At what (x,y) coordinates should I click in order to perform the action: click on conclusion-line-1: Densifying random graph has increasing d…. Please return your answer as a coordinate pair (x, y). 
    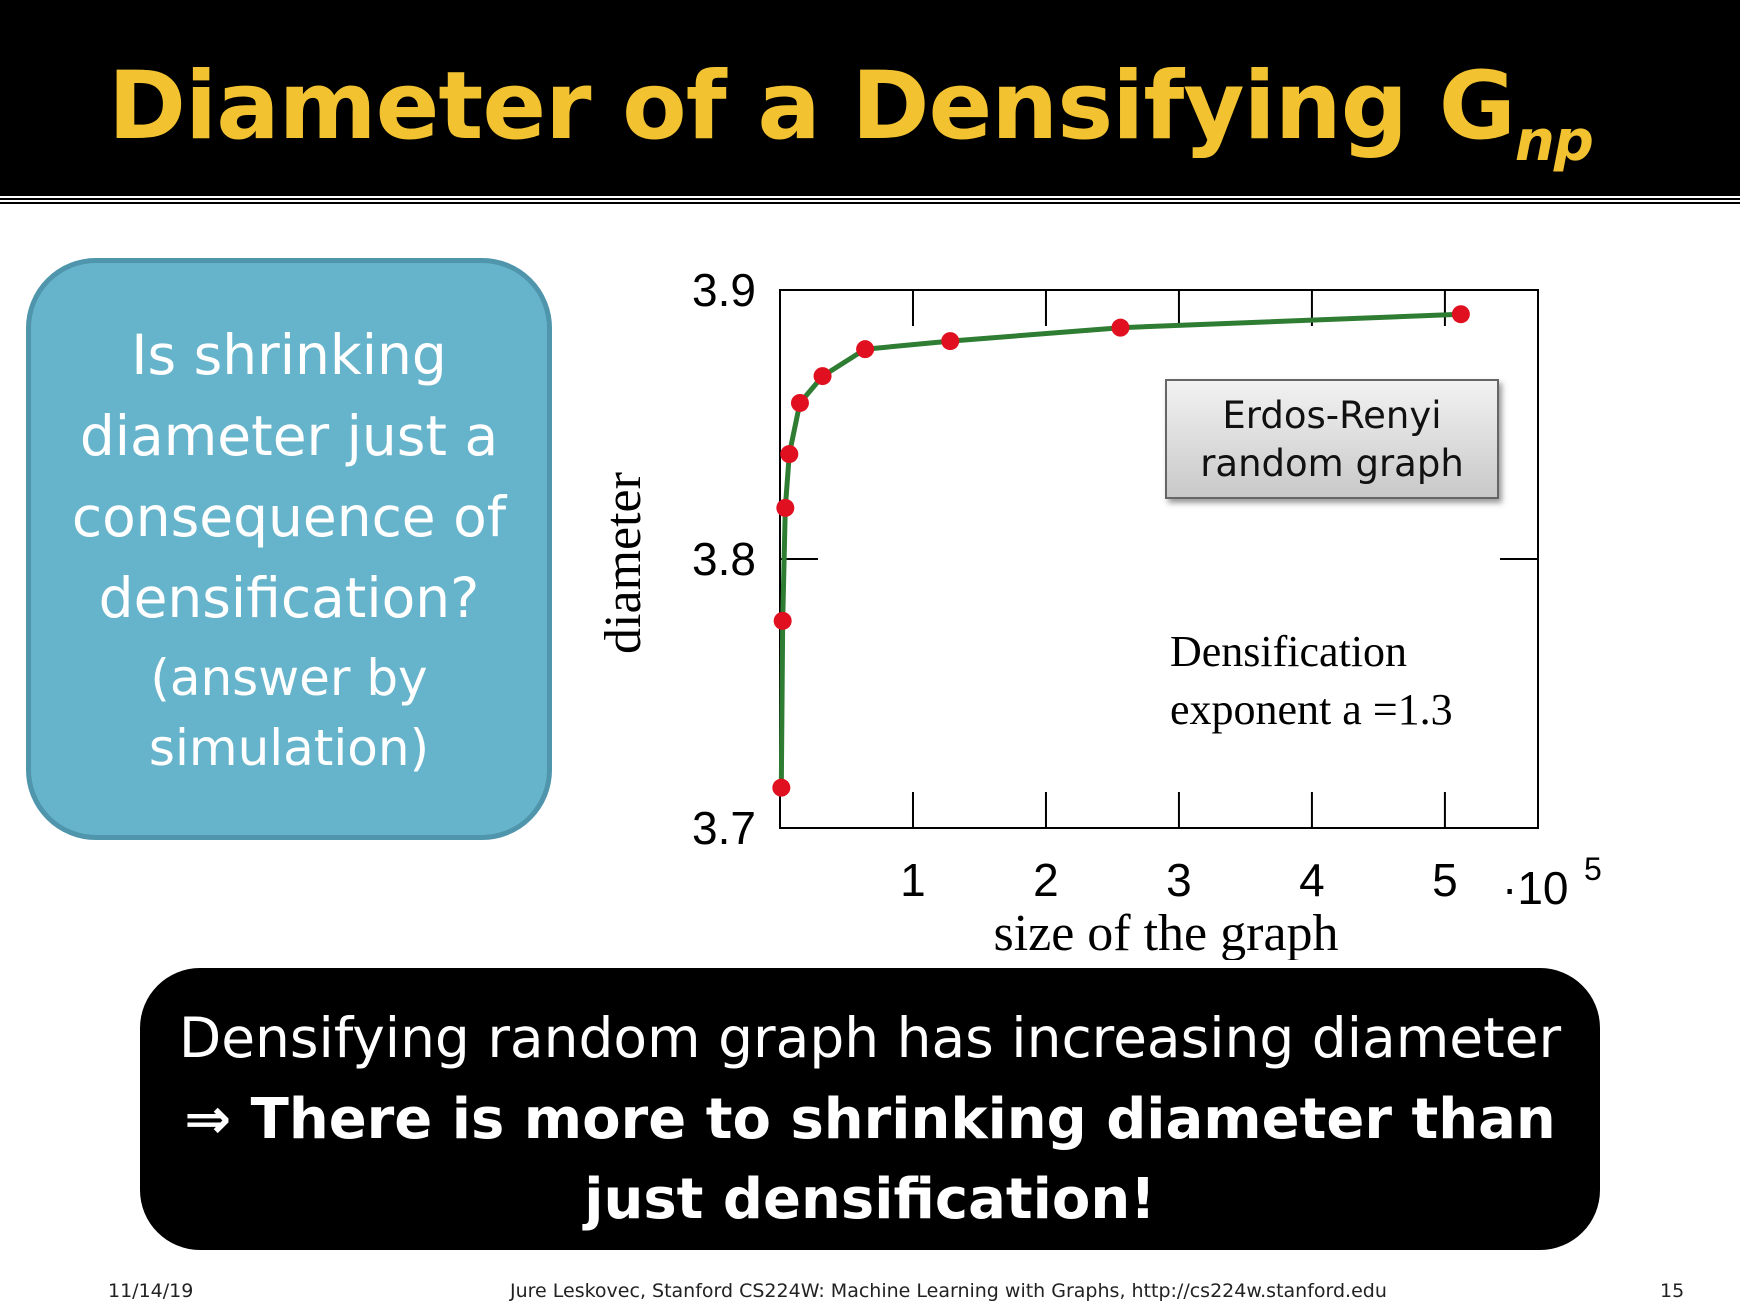
    Looking at the image, I should click on (870, 1038).